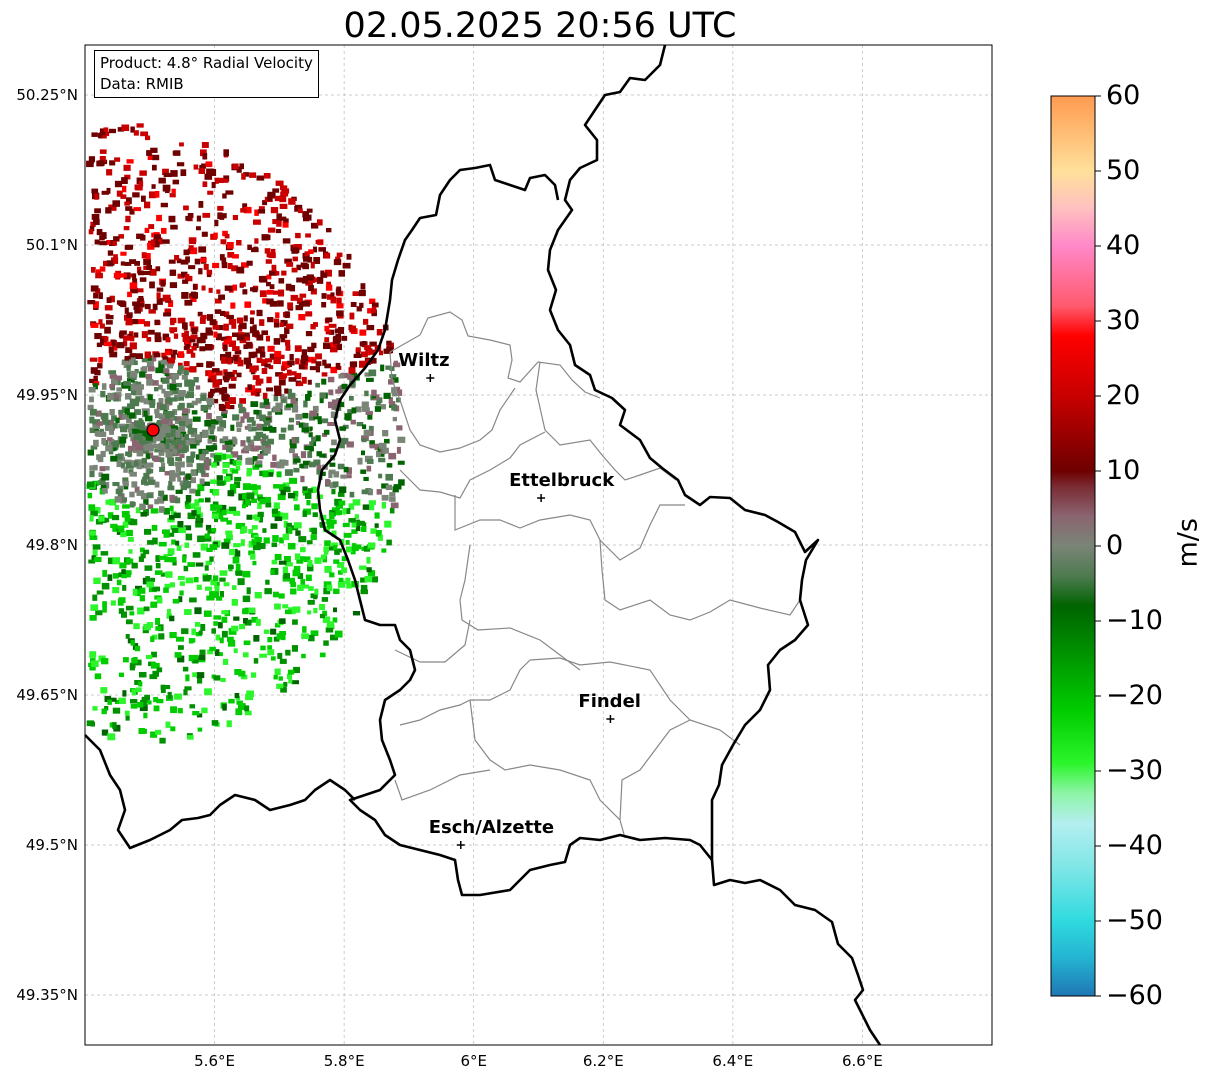 The image size is (1207, 1081). What do you see at coordinates (142, 84) in the screenshot?
I see `data-source-label: Data: RMIB` at bounding box center [142, 84].